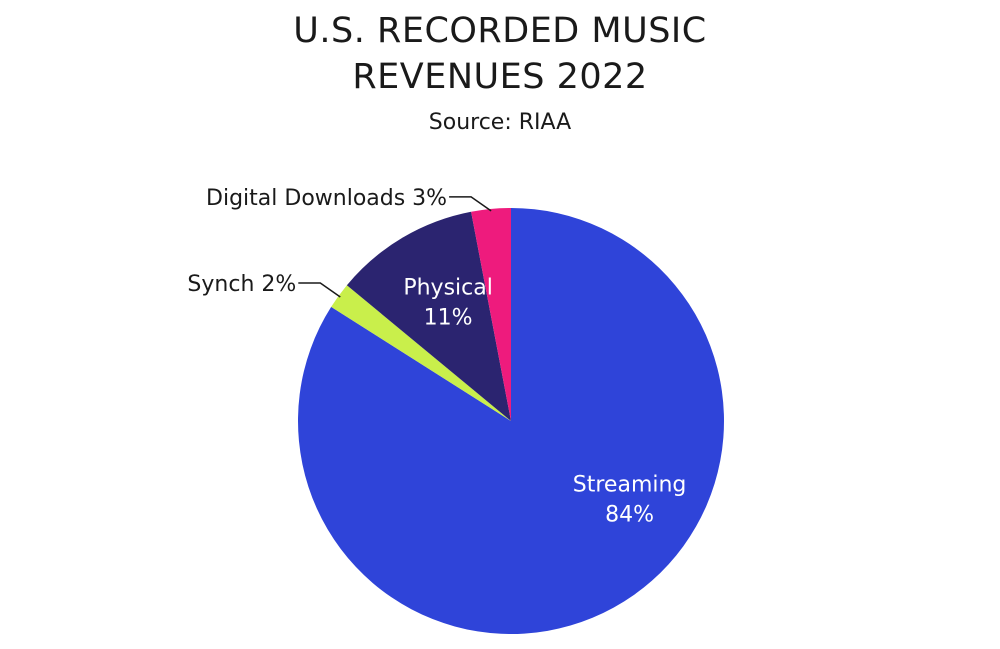 This screenshot has height=649, width=1000. What do you see at coordinates (630, 485) in the screenshot?
I see `slice-label-streaming: Streaming` at bounding box center [630, 485].